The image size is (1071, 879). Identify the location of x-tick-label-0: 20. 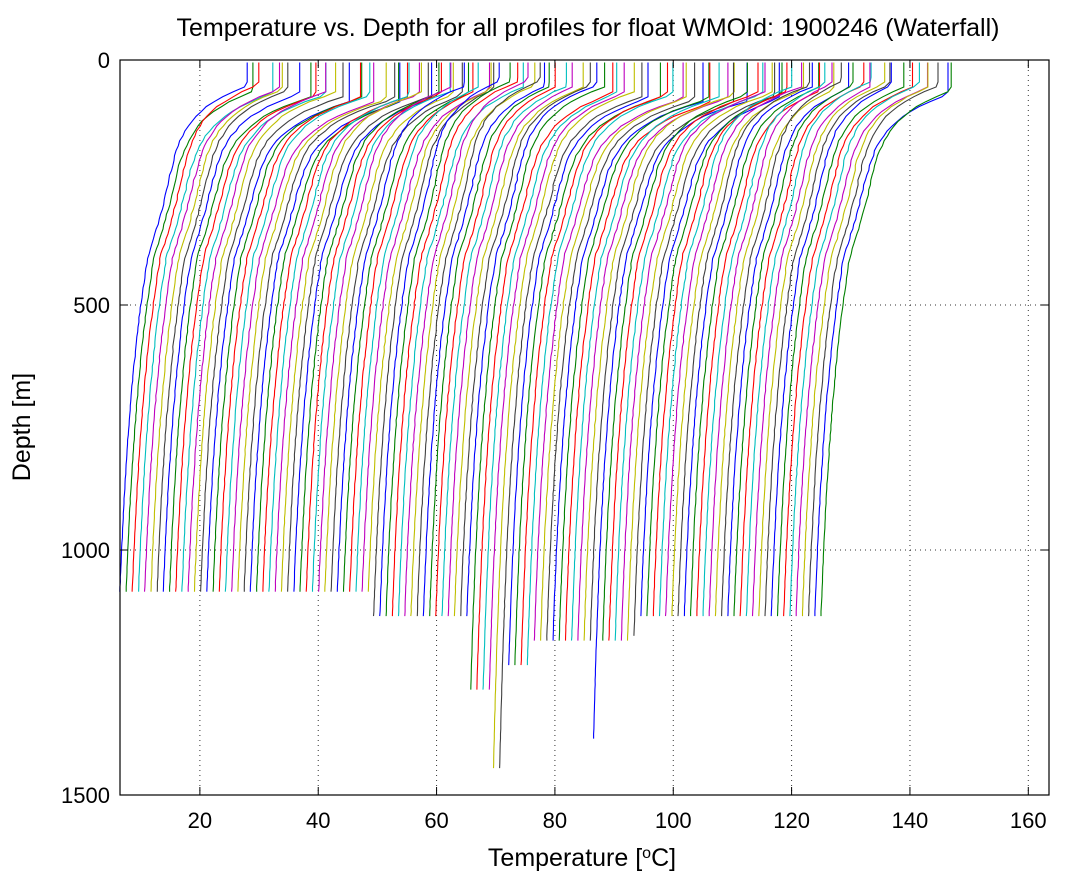
(200, 820).